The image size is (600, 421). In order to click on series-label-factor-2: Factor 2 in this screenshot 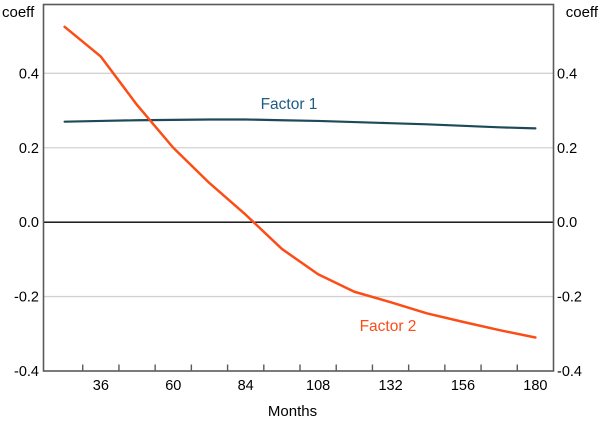, I will do `click(388, 326)`.